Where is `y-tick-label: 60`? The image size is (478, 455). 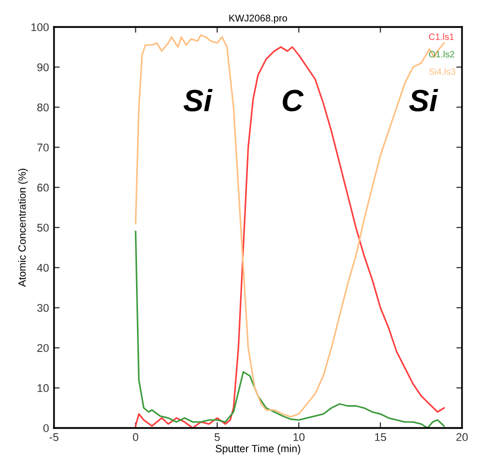
y-tick-label: 60 is located at coordinates (43, 188).